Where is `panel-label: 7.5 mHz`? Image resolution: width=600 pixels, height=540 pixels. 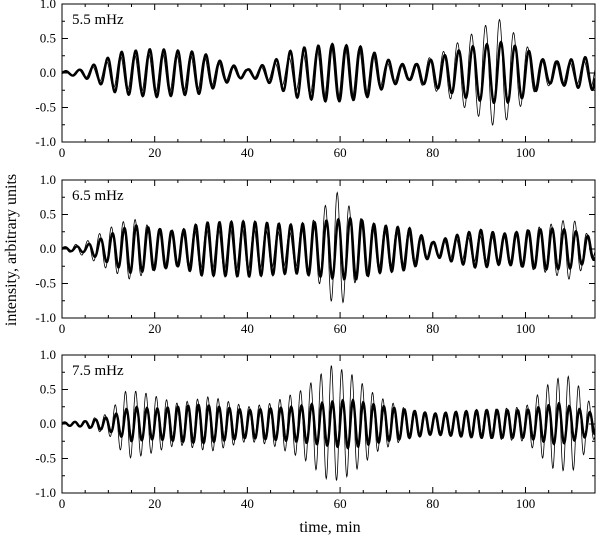
panel-label: 7.5 mHz is located at coordinates (98, 371).